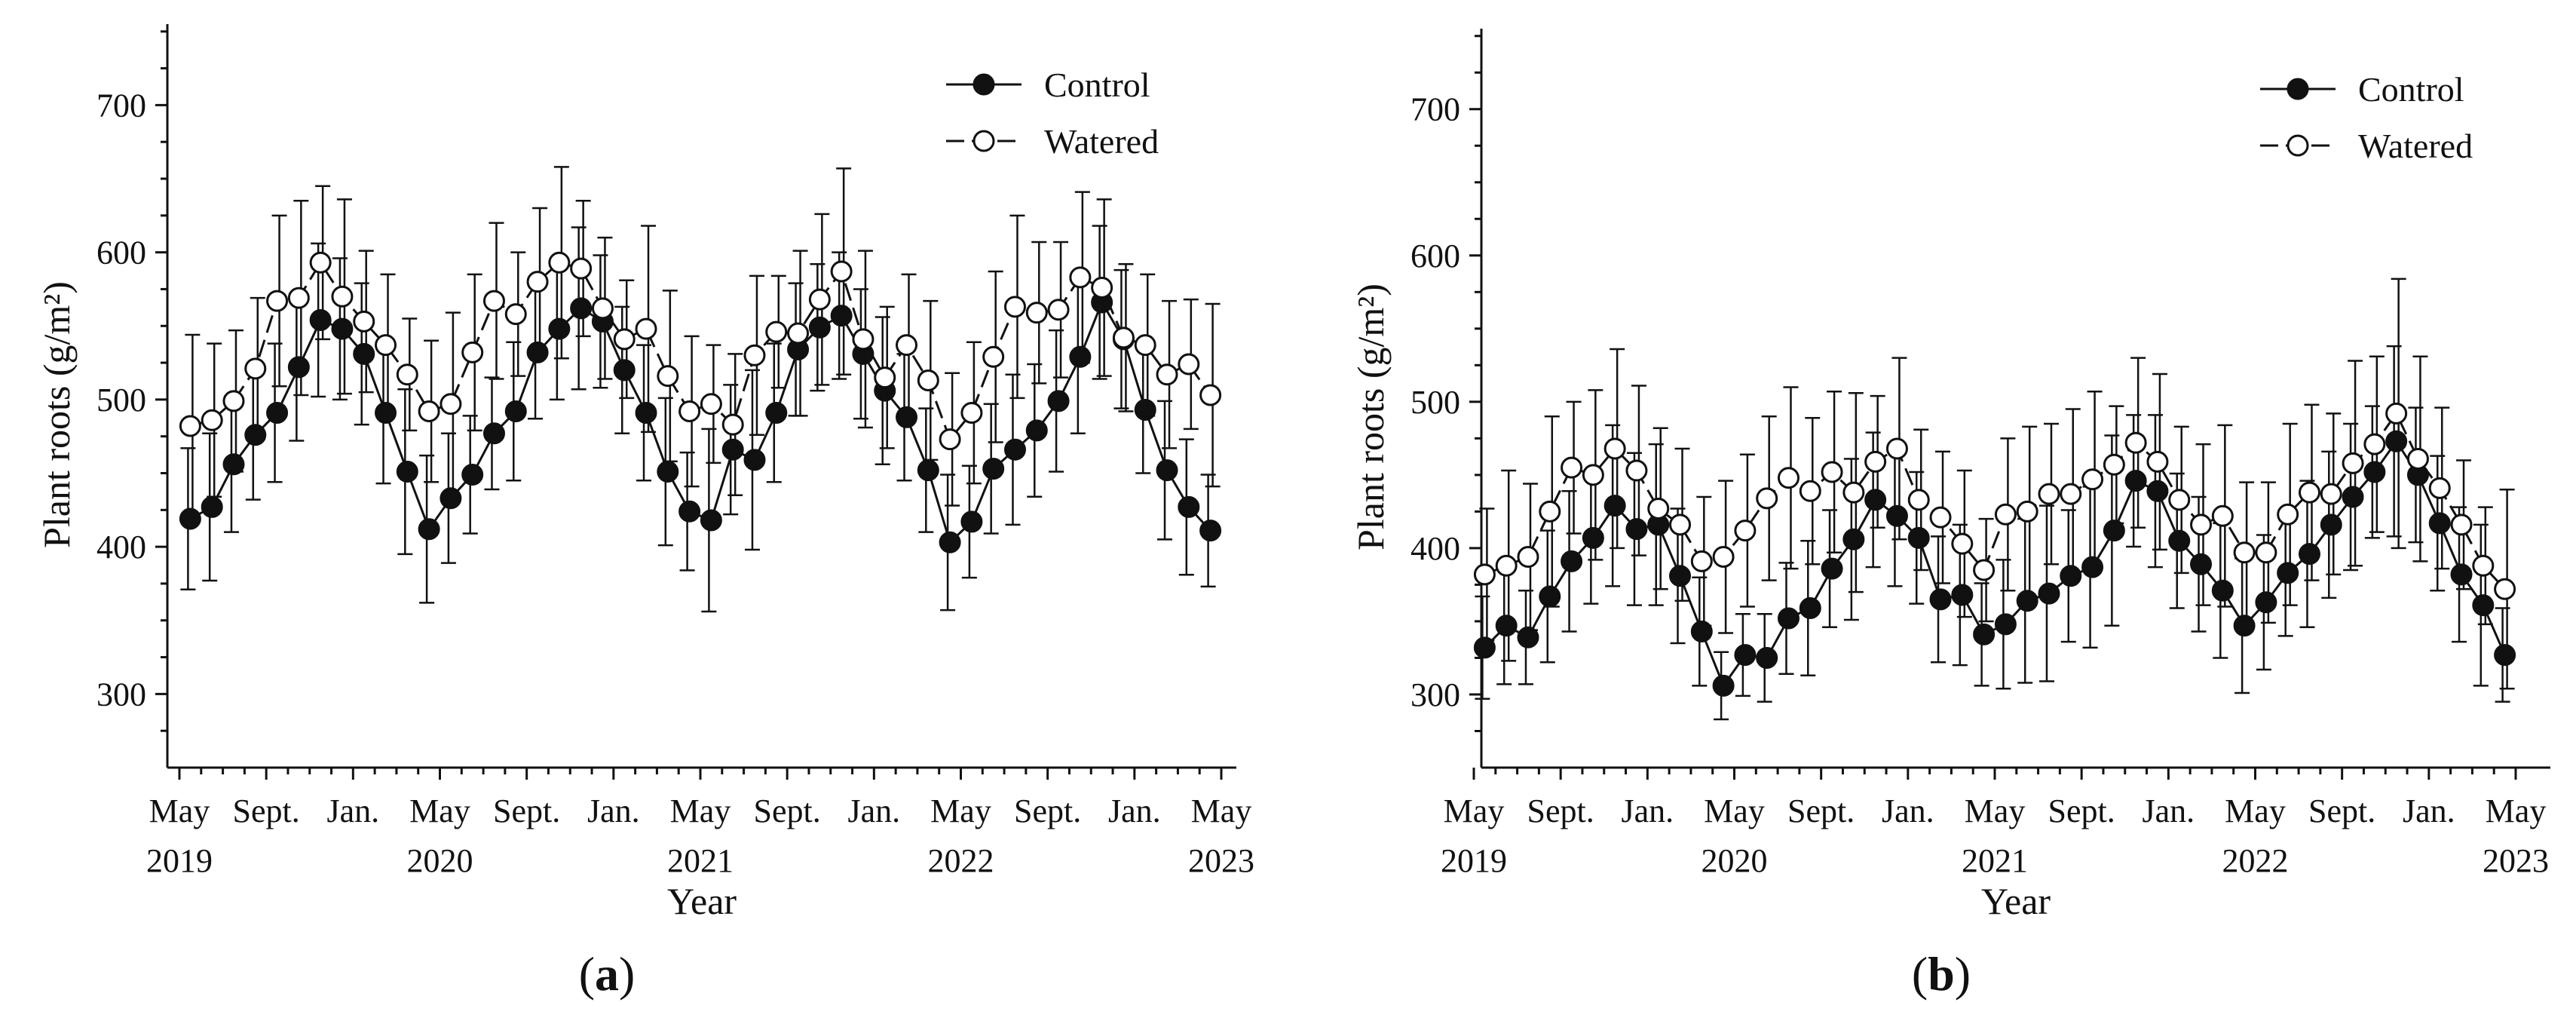  I want to click on legend-label-watered: Watered, so click(1101, 141).